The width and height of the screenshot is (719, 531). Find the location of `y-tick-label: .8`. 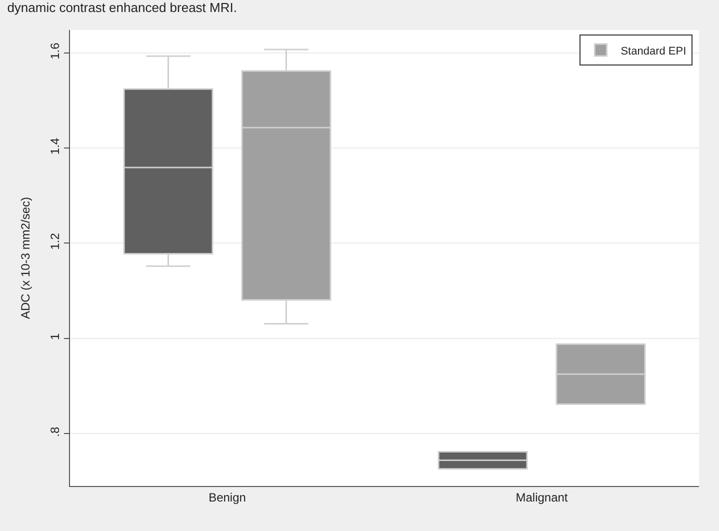

y-tick-label: .8 is located at coordinates (55, 431).